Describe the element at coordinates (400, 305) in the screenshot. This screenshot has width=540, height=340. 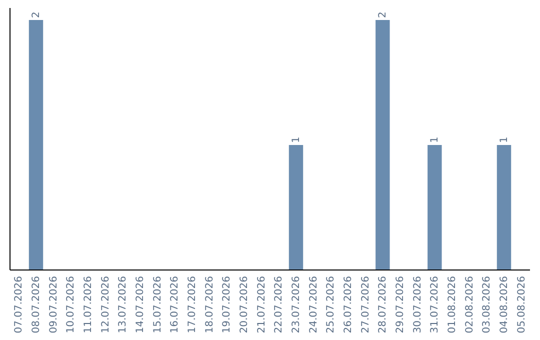
I see `x-tick-label: 29.07.2026` at that location.